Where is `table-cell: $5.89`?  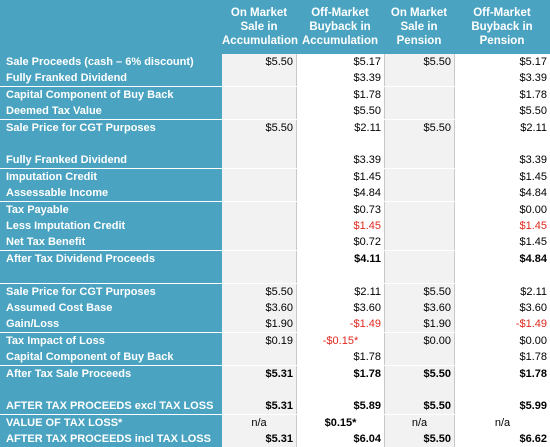
table-cell: $5.89 is located at coordinates (340, 406).